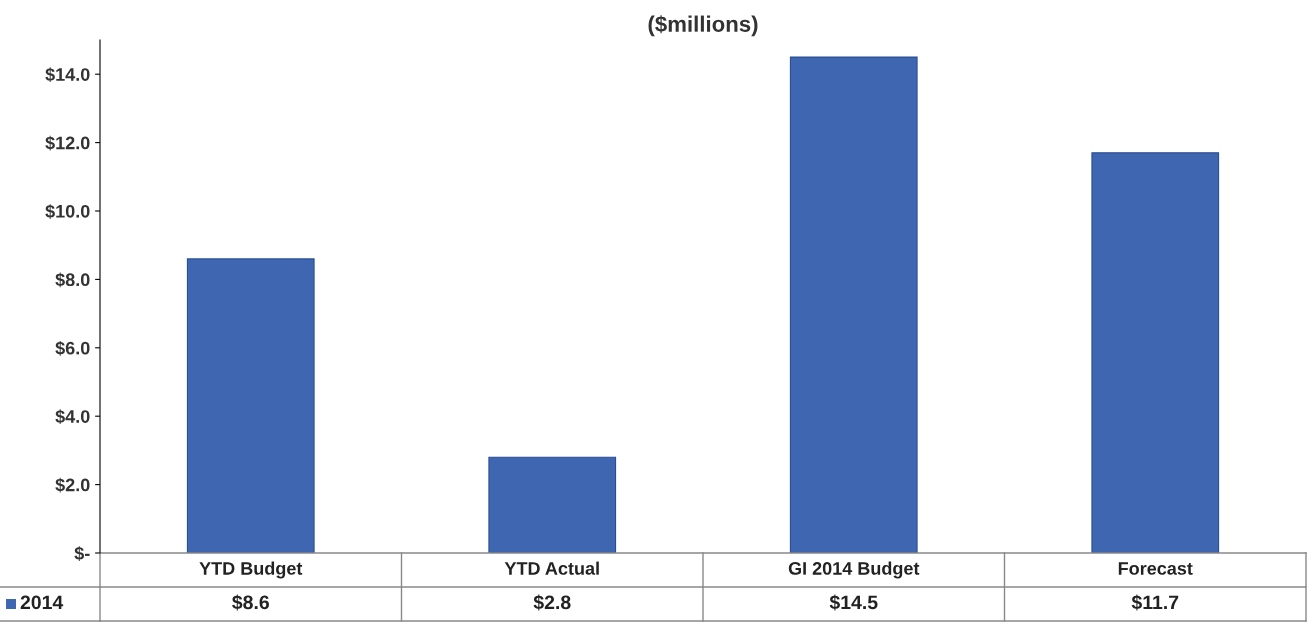 Image resolution: width=1310 pixels, height=629 pixels. Describe the element at coordinates (67, 143) in the screenshot. I see `y-tick-label: $12.0` at that location.